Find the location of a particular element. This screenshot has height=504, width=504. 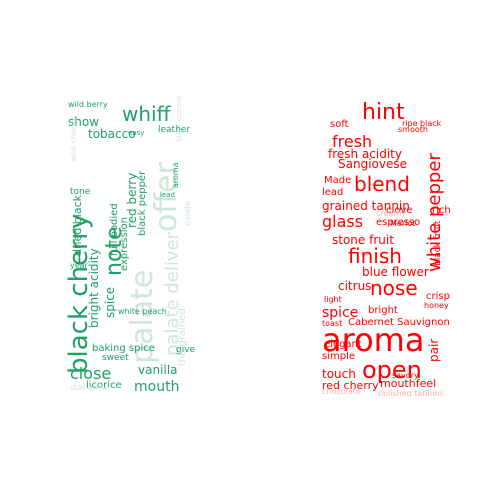

cloud-word: savory is located at coordinates (405, 375).